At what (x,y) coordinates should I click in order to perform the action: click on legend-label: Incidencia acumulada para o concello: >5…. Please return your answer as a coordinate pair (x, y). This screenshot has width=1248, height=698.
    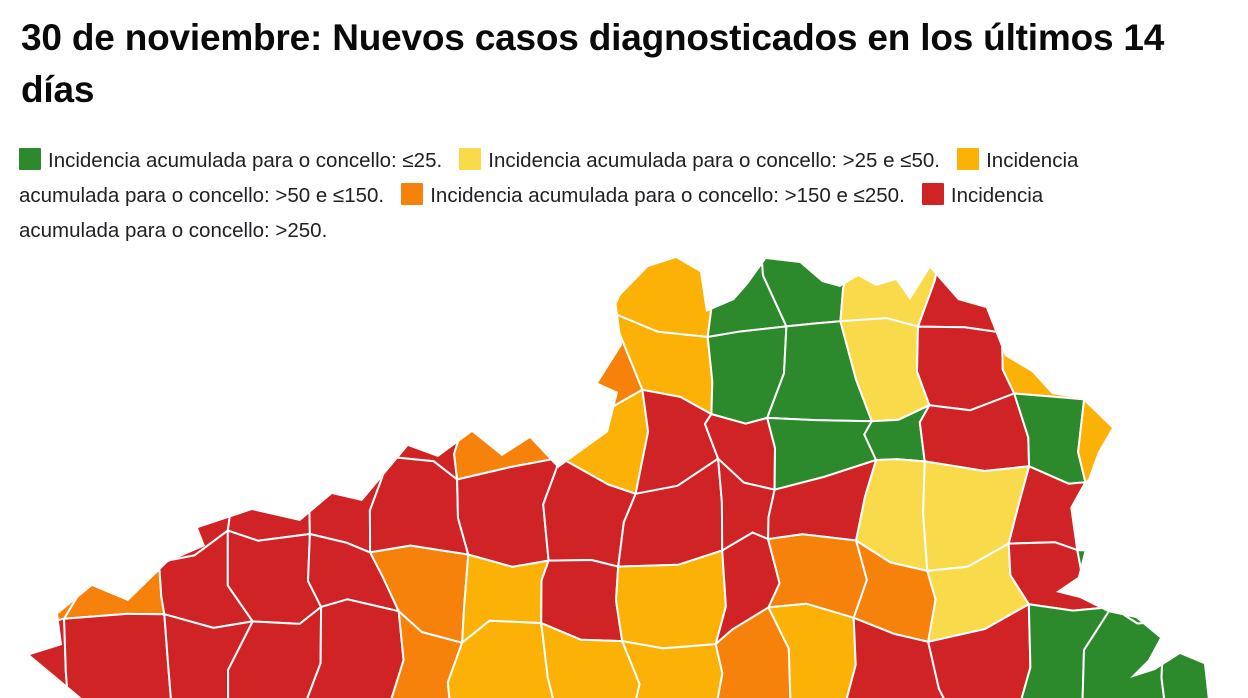
    Looking at the image, I should click on (549, 178).